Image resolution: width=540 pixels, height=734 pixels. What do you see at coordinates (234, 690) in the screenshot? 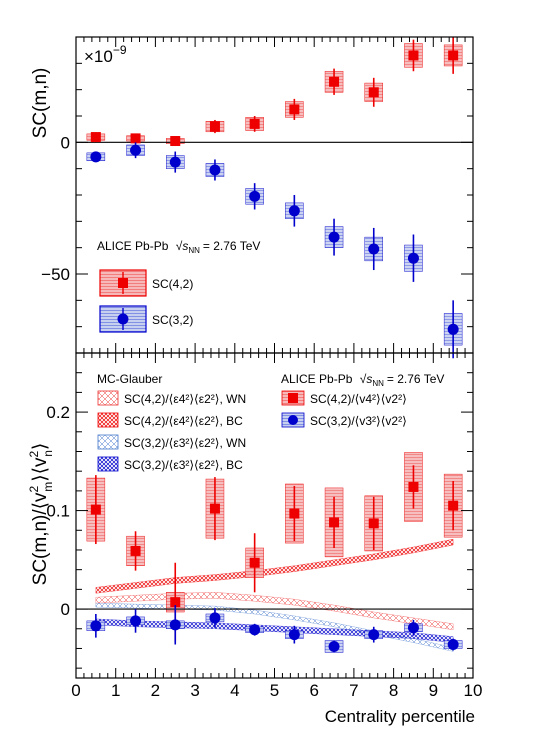
I see `x-tick-label: 4` at bounding box center [234, 690].